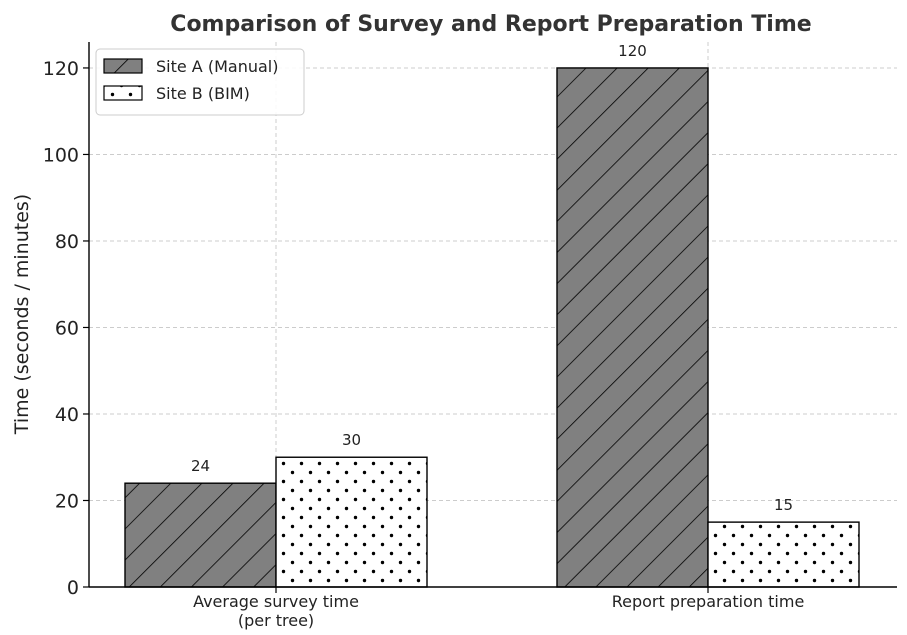 This screenshot has width=907, height=635. I want to click on x-tick-label: Report preparation time, so click(708, 601).